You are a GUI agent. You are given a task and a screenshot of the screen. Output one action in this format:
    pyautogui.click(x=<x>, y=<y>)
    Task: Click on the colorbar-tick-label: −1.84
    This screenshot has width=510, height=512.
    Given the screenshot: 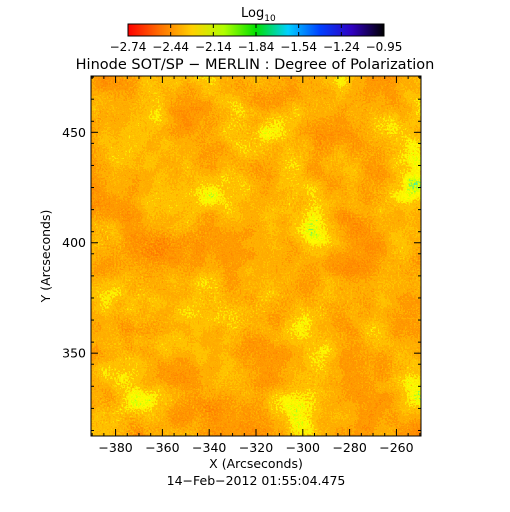 What is the action you would take?
    pyautogui.click(x=256, y=47)
    